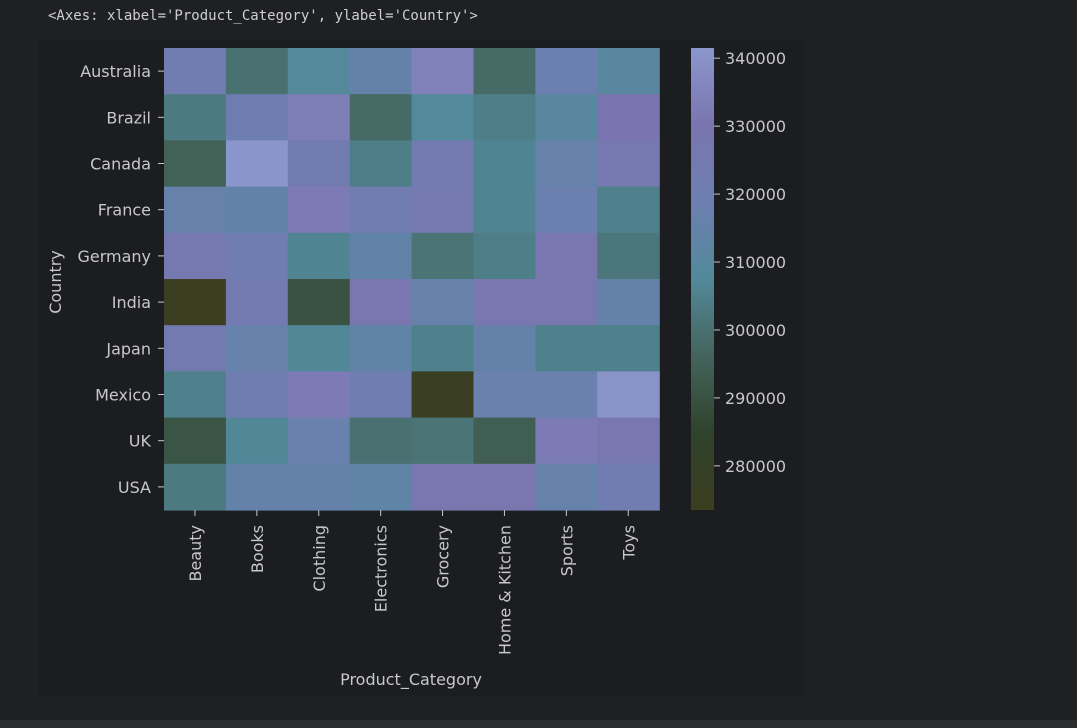 The height and width of the screenshot is (728, 1077). I want to click on y-tick-label: France, so click(124, 210).